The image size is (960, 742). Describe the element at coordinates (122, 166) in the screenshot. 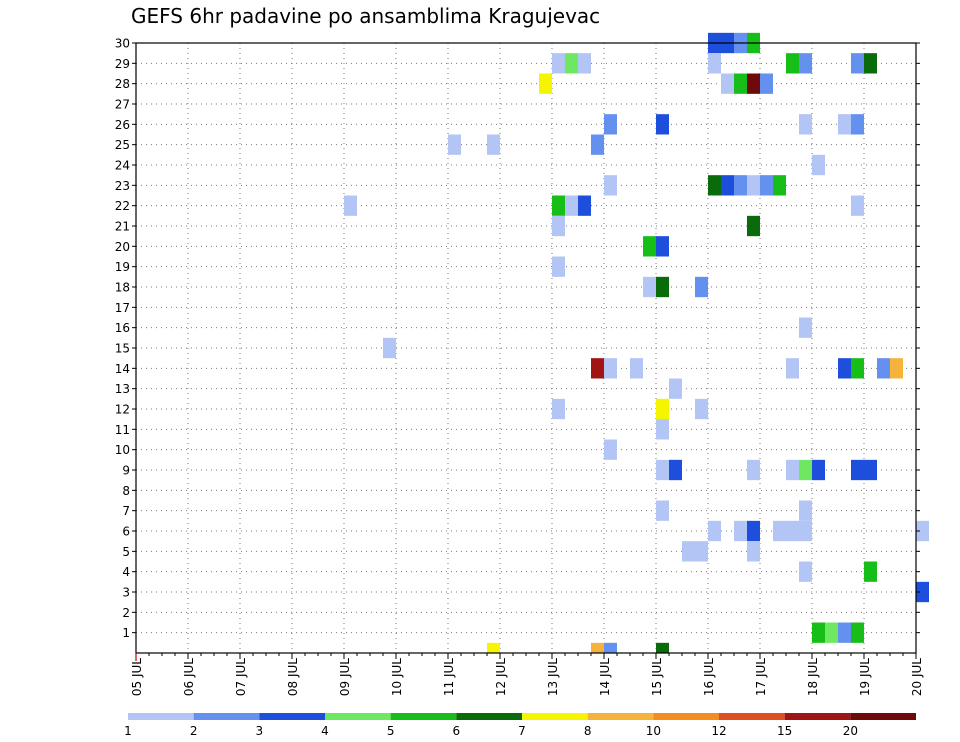

I see `y-tick-label: 24` at that location.